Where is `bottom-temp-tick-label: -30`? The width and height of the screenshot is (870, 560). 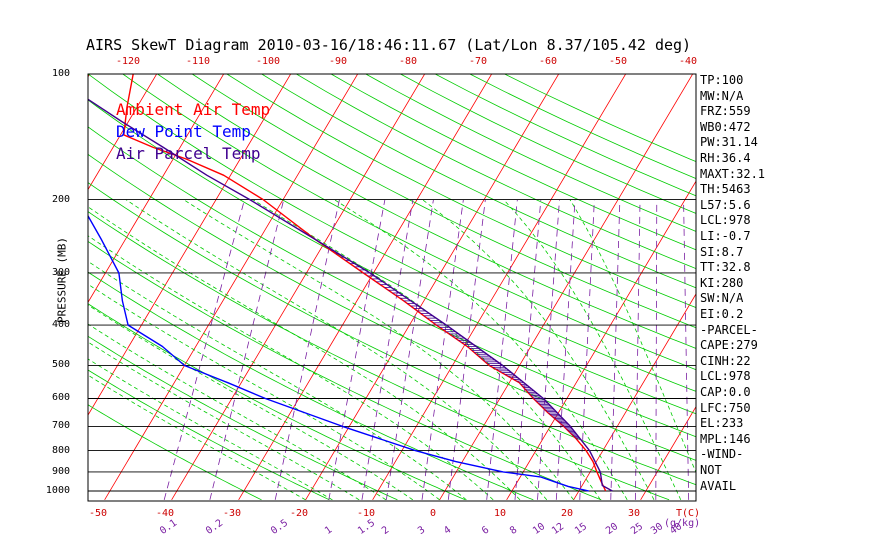 bottom-temp-tick-label: -30 is located at coordinates (232, 513).